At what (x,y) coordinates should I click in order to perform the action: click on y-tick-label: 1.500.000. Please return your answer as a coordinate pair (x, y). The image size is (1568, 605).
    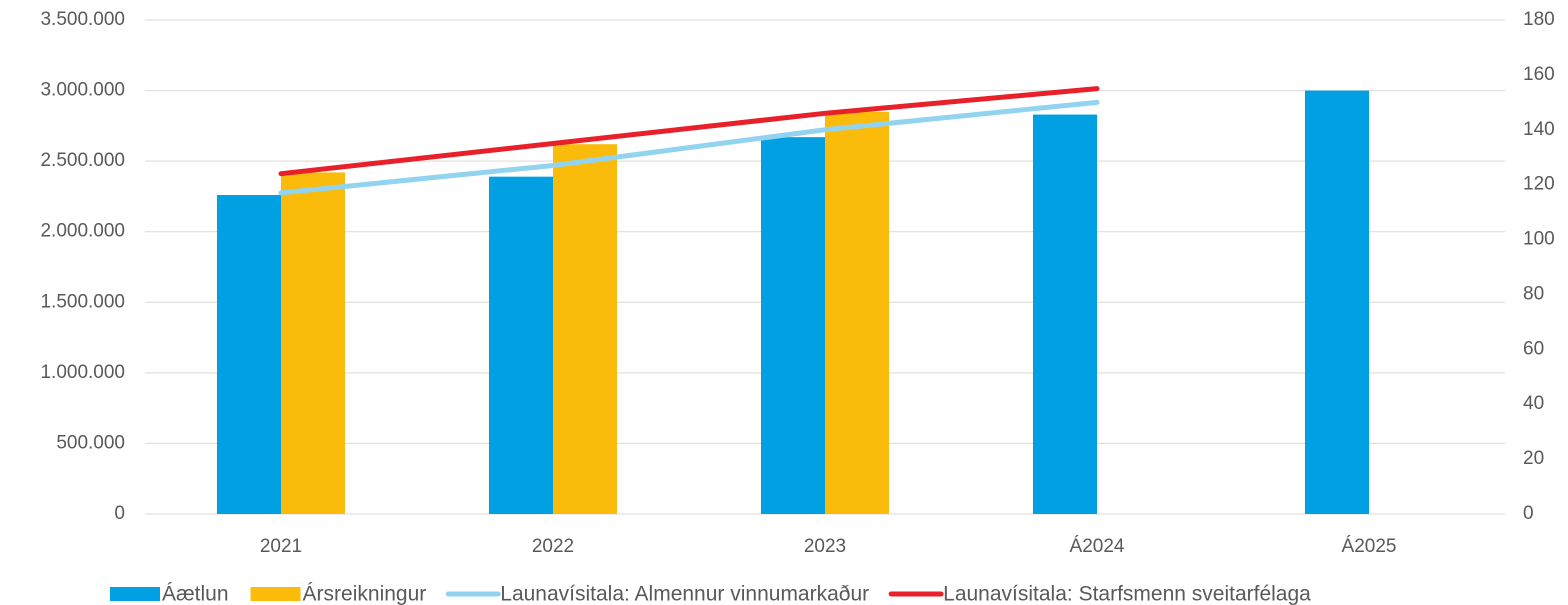
    Looking at the image, I should click on (82, 301).